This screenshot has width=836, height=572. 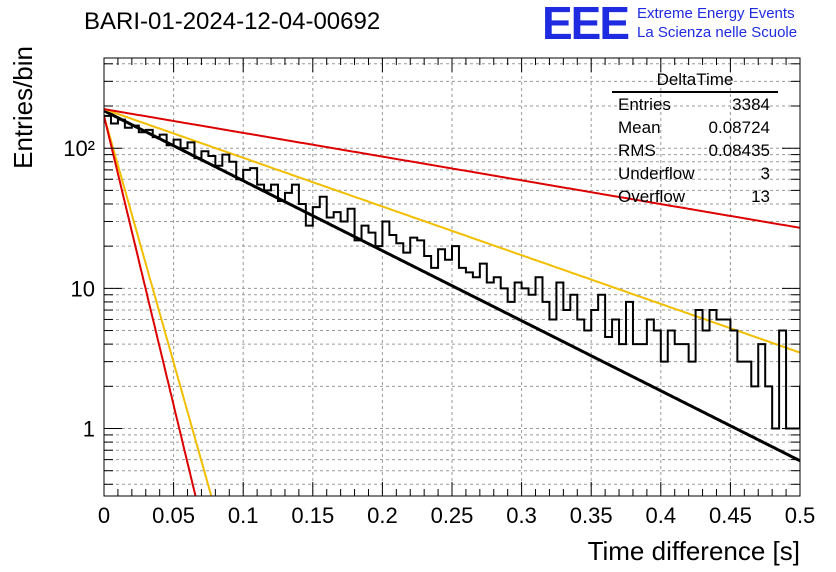 What do you see at coordinates (173, 515) in the screenshot?
I see `x-tick-label: 0.05` at bounding box center [173, 515].